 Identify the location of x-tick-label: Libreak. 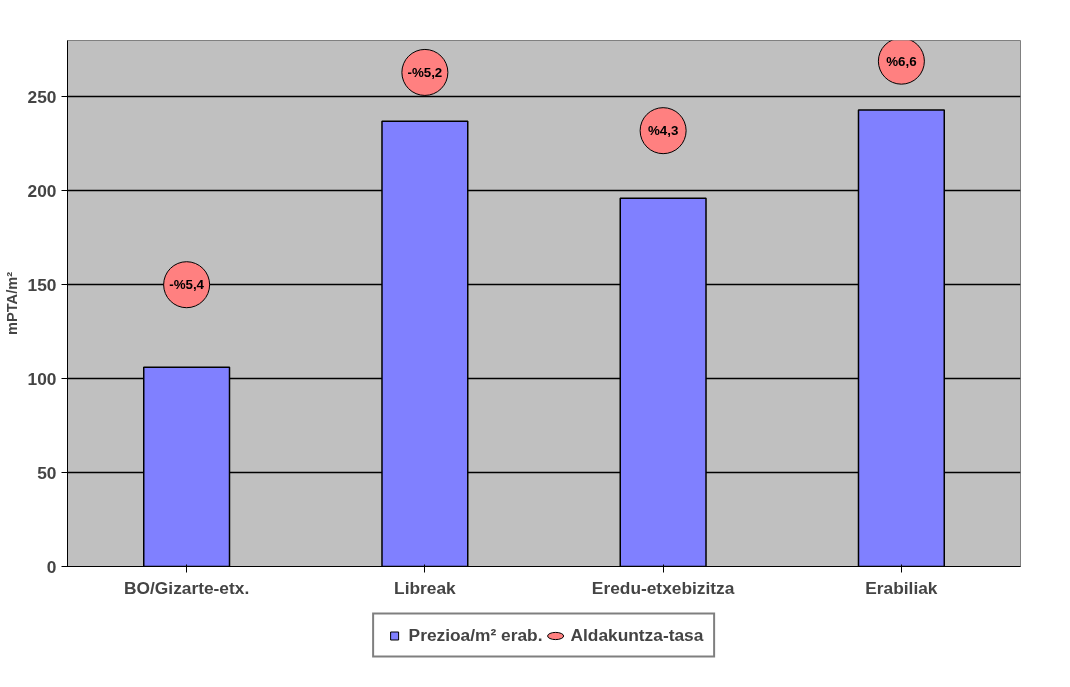
(425, 587).